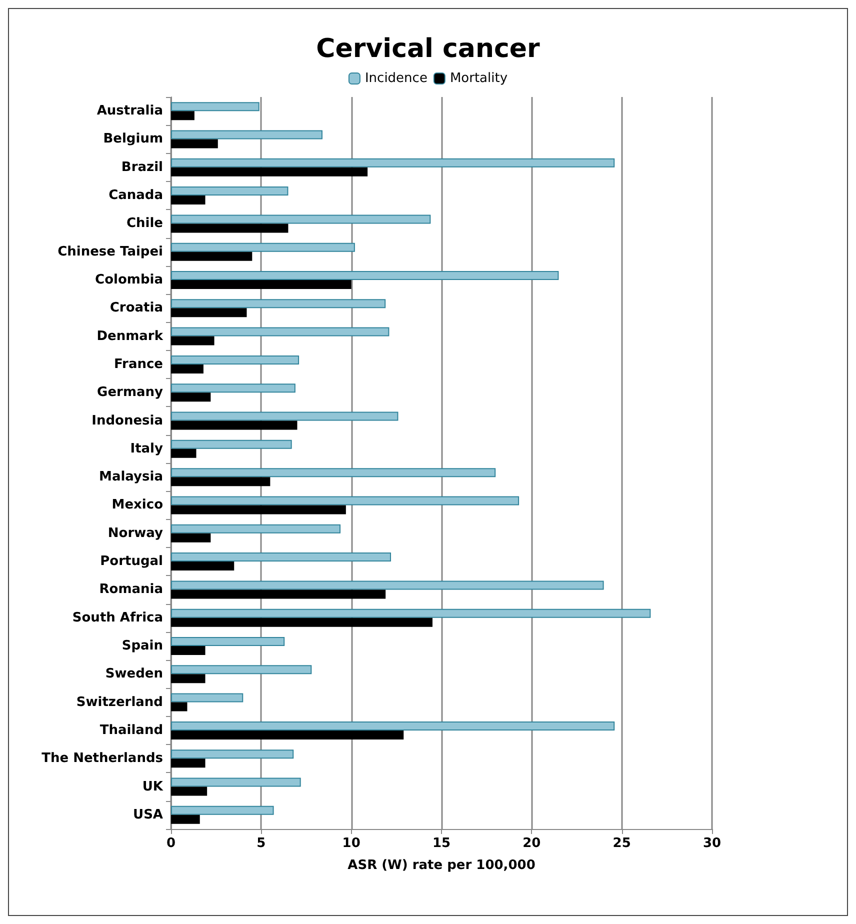 The width and height of the screenshot is (856, 924). I want to click on y-tick-label: Italy, so click(147, 448).